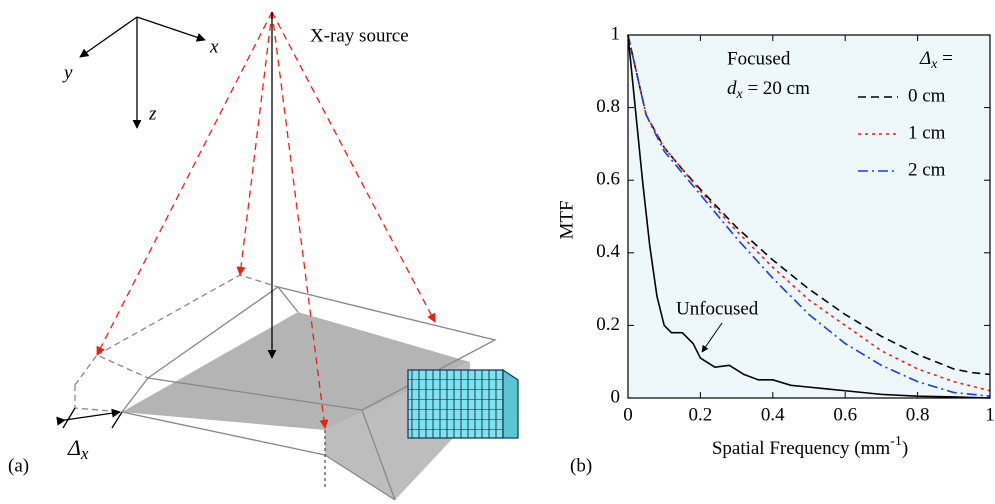  I want to click on legend-label: 1 cm, so click(927, 132).